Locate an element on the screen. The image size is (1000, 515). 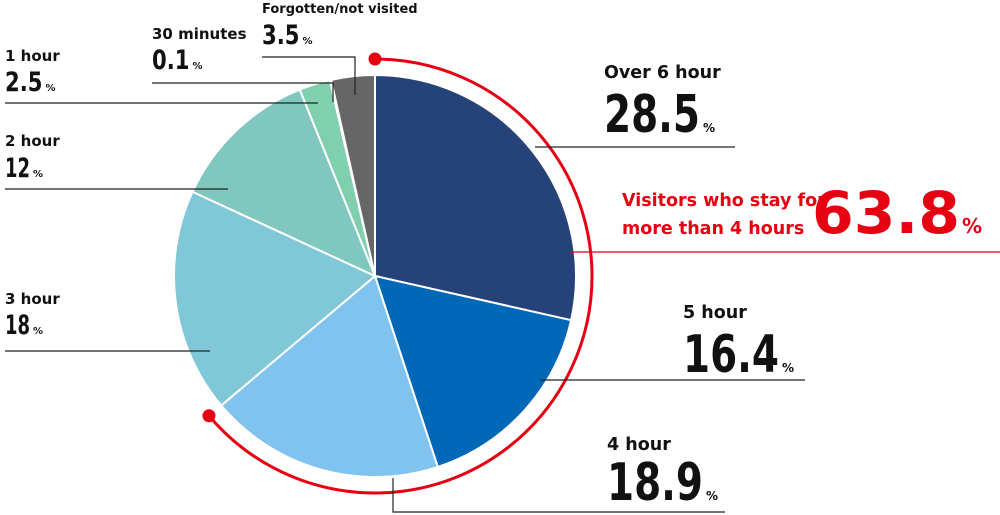
leader-line-4-hour is located at coordinates (558, 495).